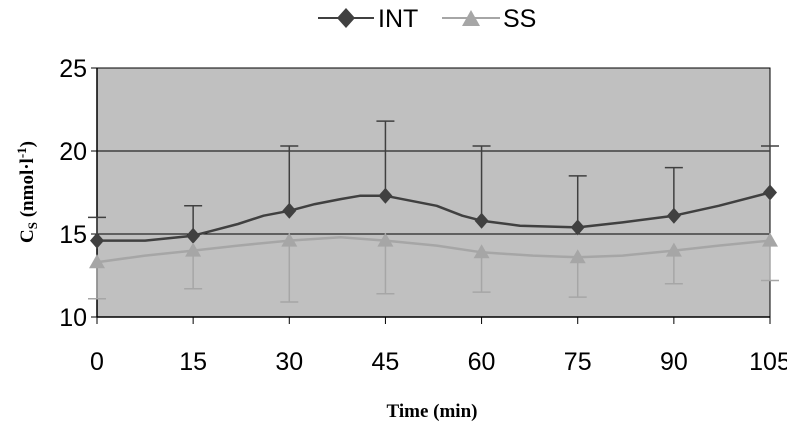 This screenshot has width=787, height=429. I want to click on legend-item-int: INT, so click(368, 19).